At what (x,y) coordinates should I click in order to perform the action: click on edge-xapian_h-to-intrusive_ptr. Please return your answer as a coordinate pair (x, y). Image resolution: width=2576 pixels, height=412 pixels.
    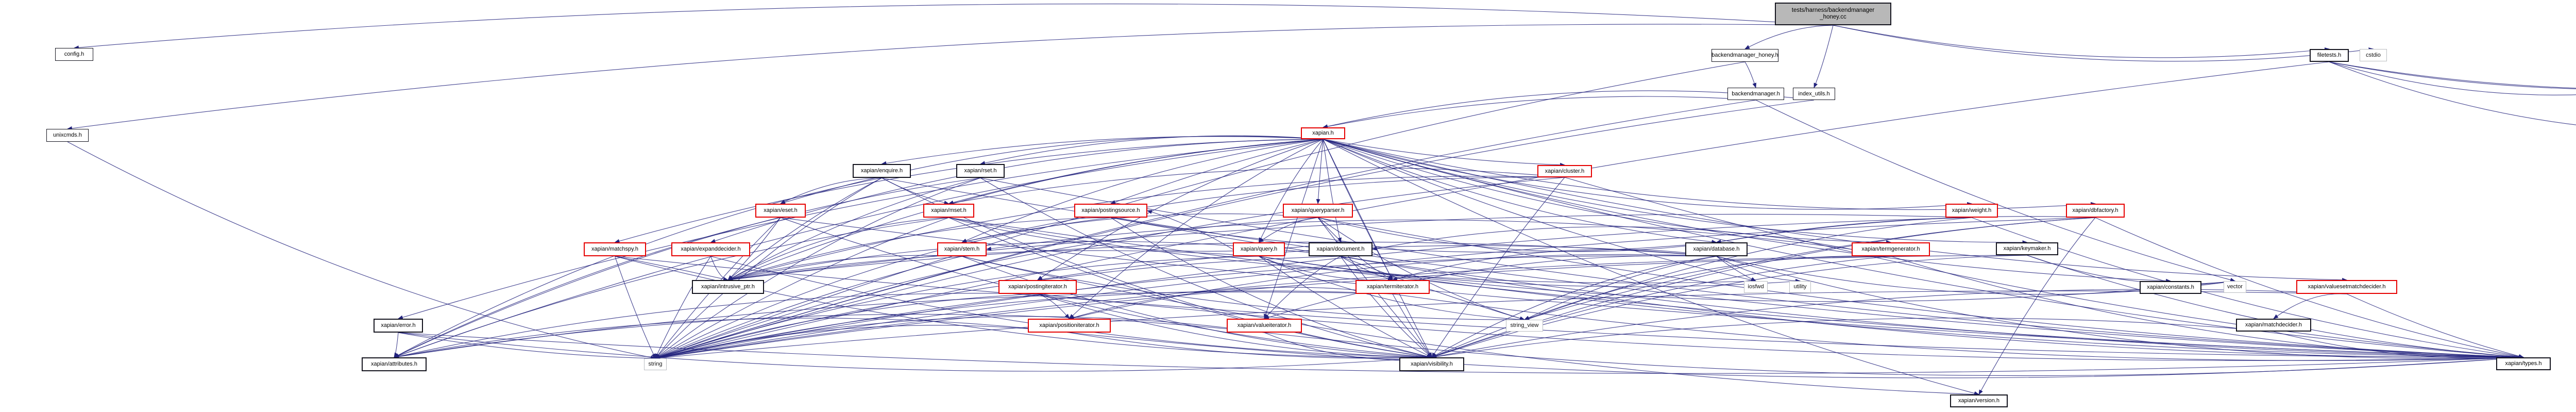
    Looking at the image, I should click on (1025, 210).